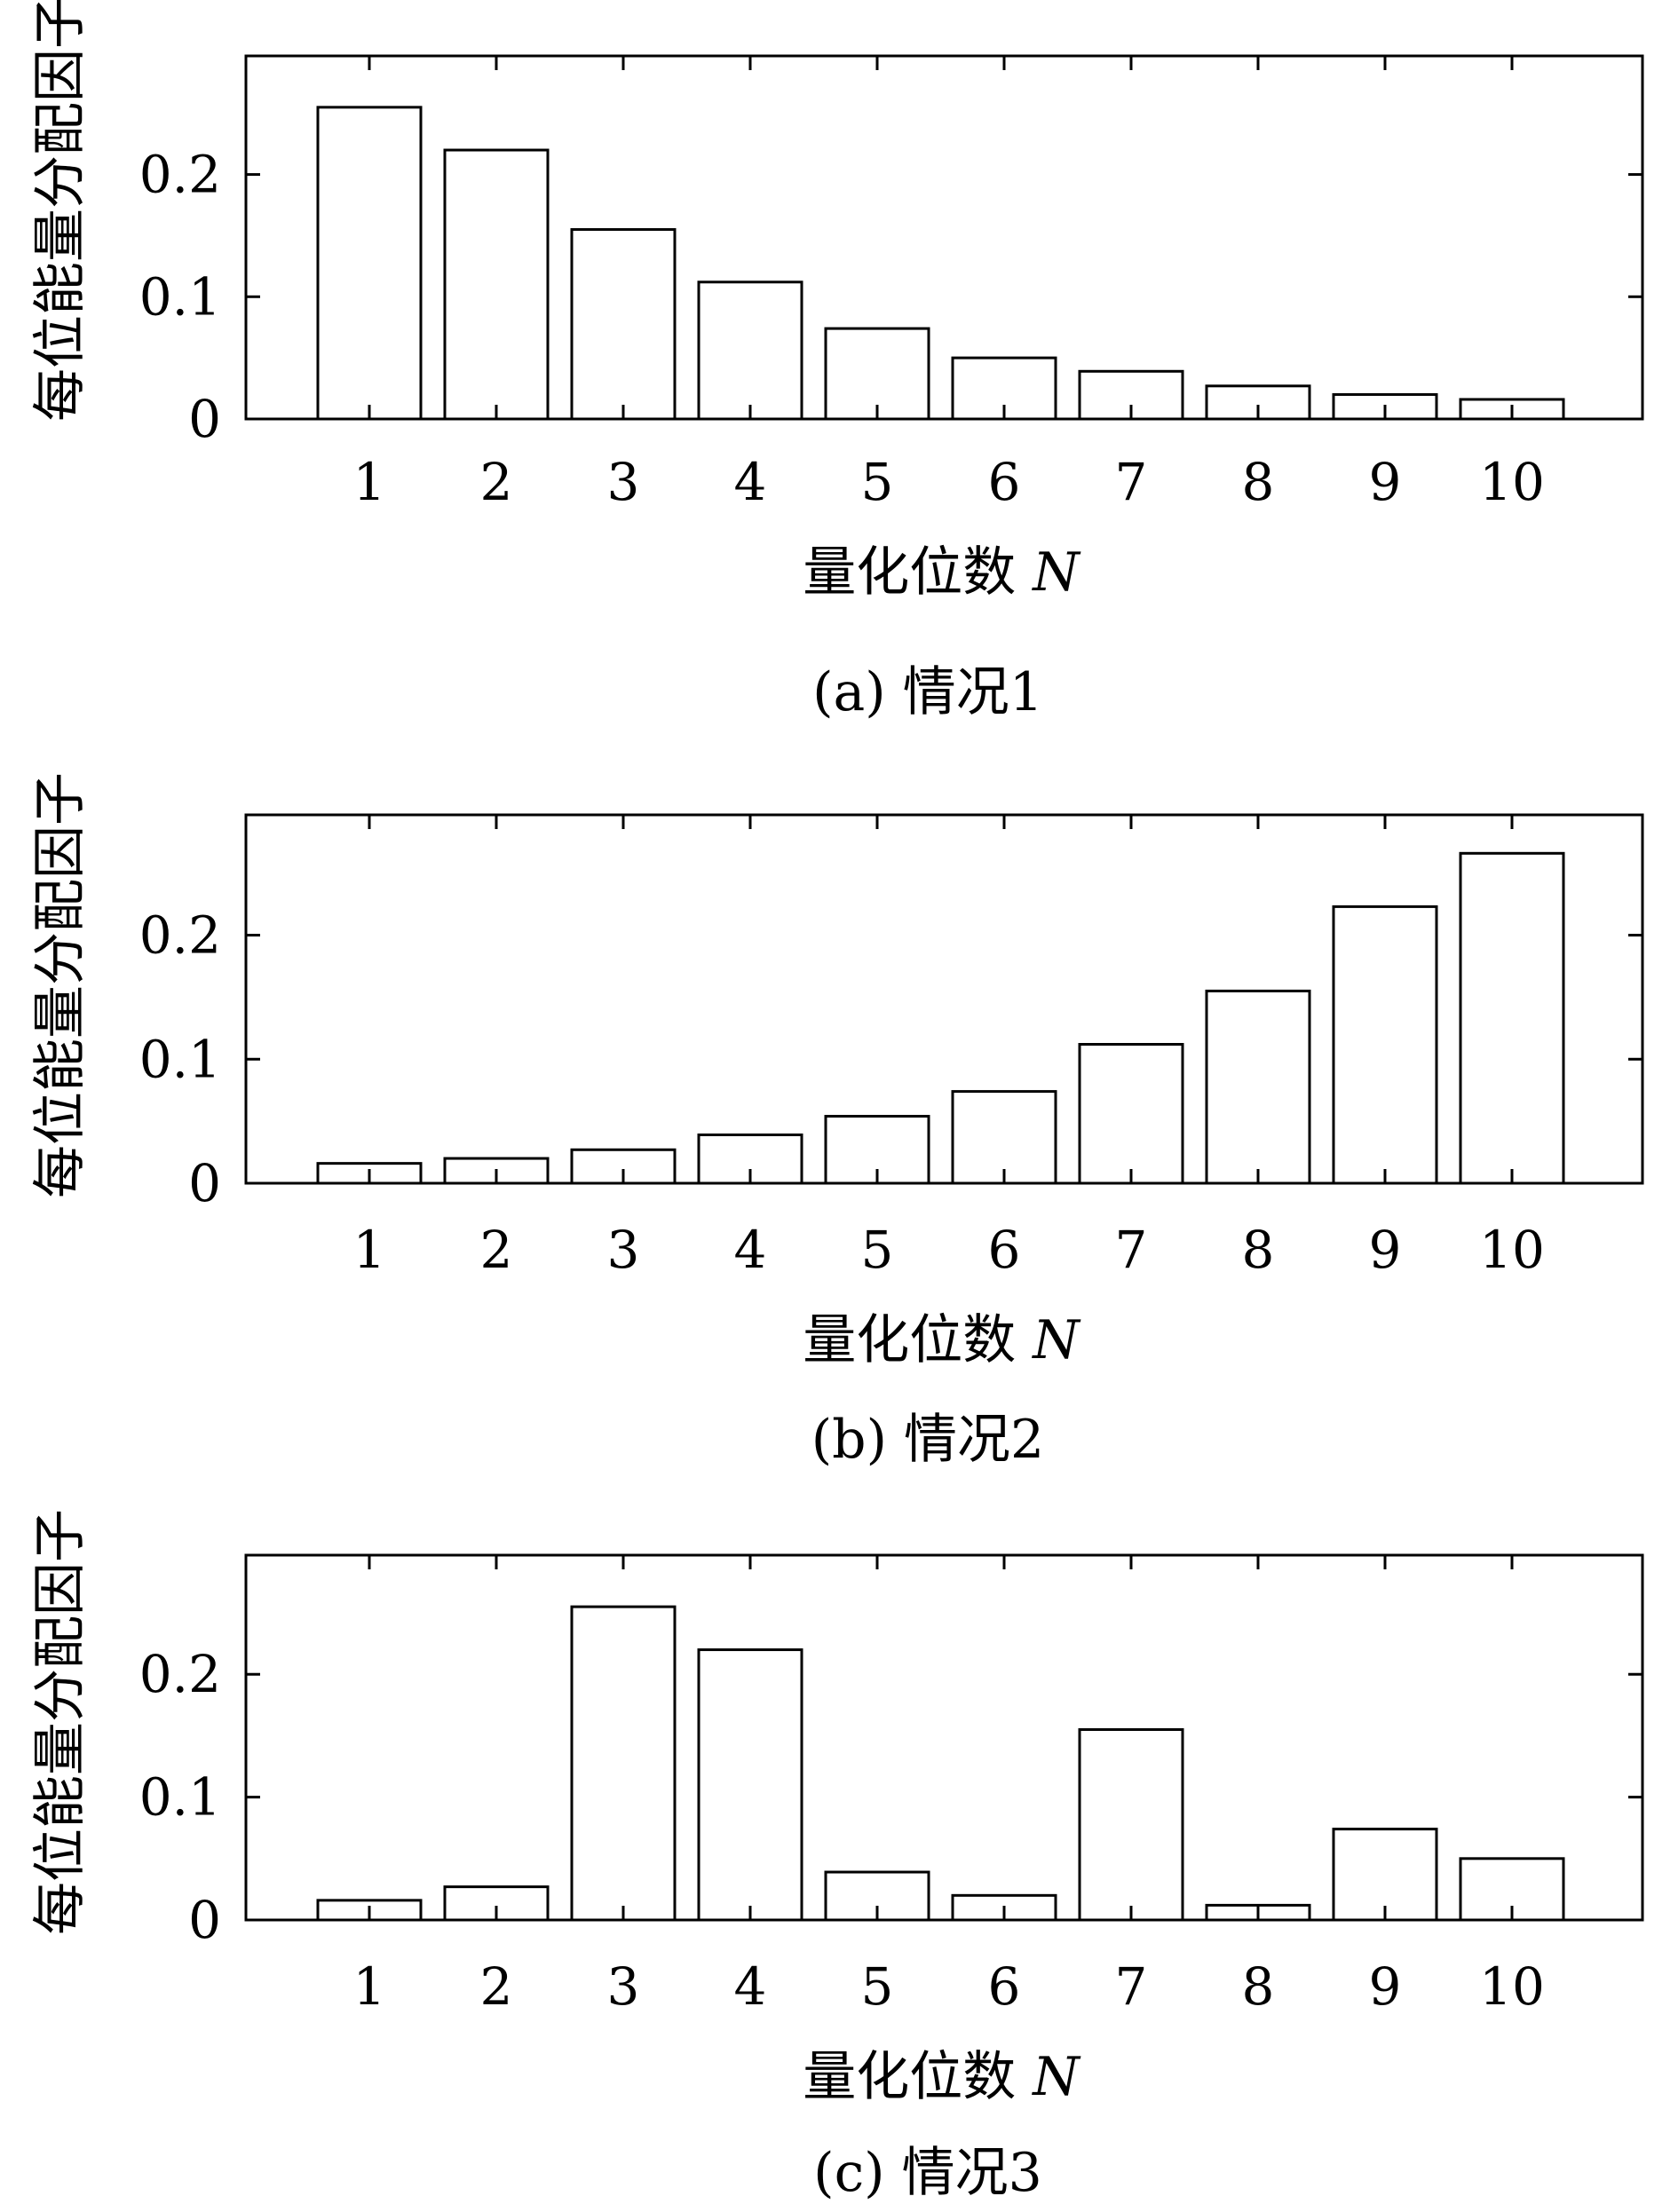 This screenshot has height=2212, width=1678. What do you see at coordinates (927, 1440) in the screenshot?
I see `panel-caption: (b) 情况2` at bounding box center [927, 1440].